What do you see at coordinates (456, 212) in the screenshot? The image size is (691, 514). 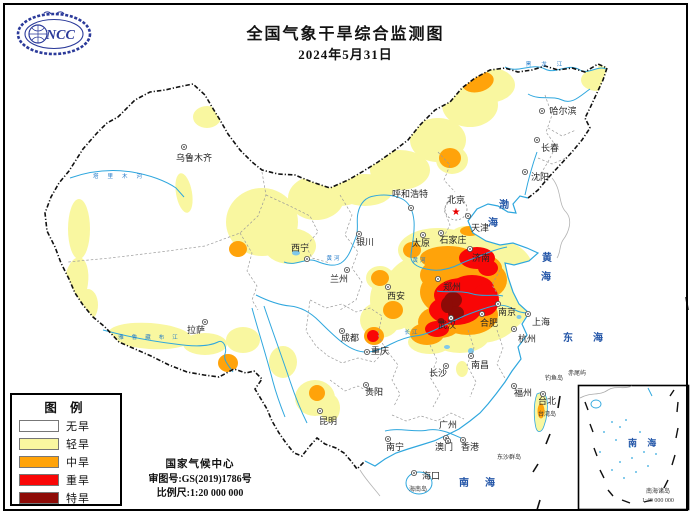 I see `capital-star-icon: ★` at bounding box center [456, 212].